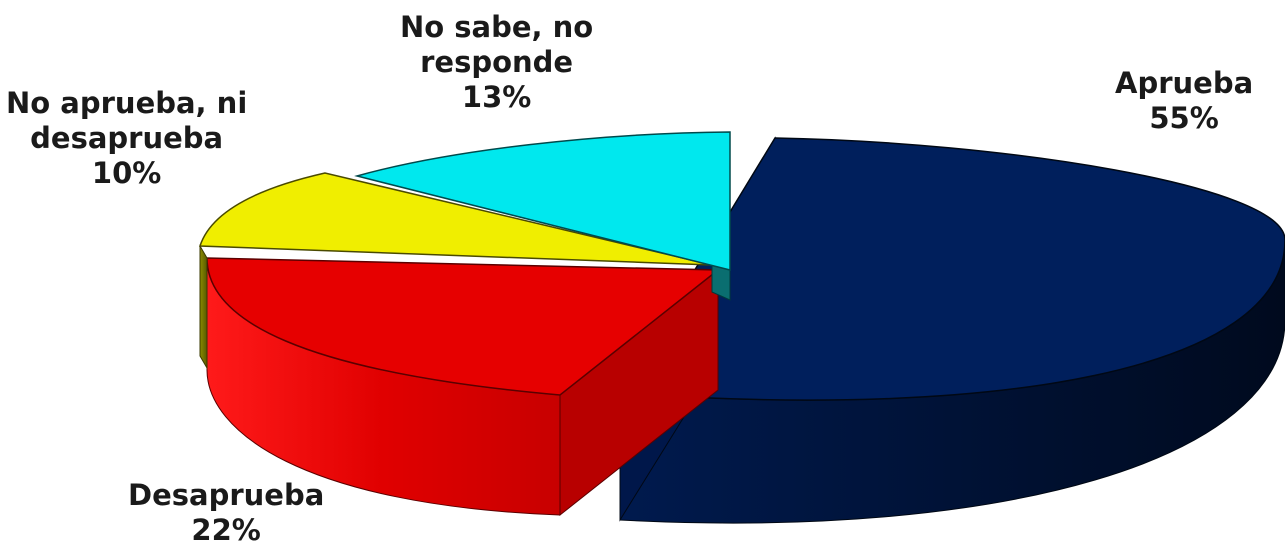  What do you see at coordinates (203, 307) in the screenshot?
I see `slice-no-aprueba-ni-desaprueba-side` at bounding box center [203, 307].